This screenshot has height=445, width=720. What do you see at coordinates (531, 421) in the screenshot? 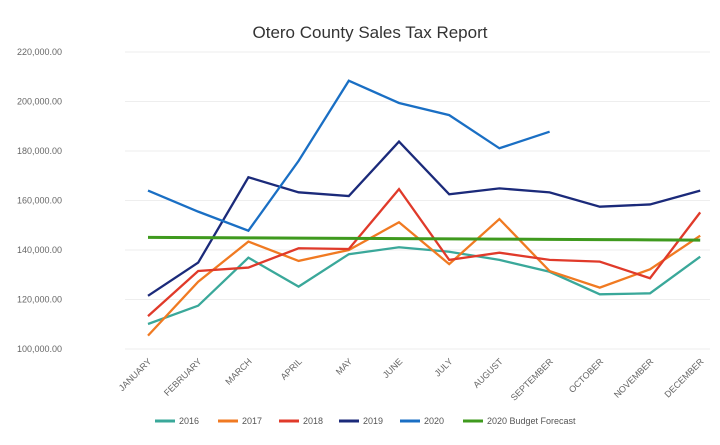
I see `legend-label: 2020 Budget Forecast` at bounding box center [531, 421].